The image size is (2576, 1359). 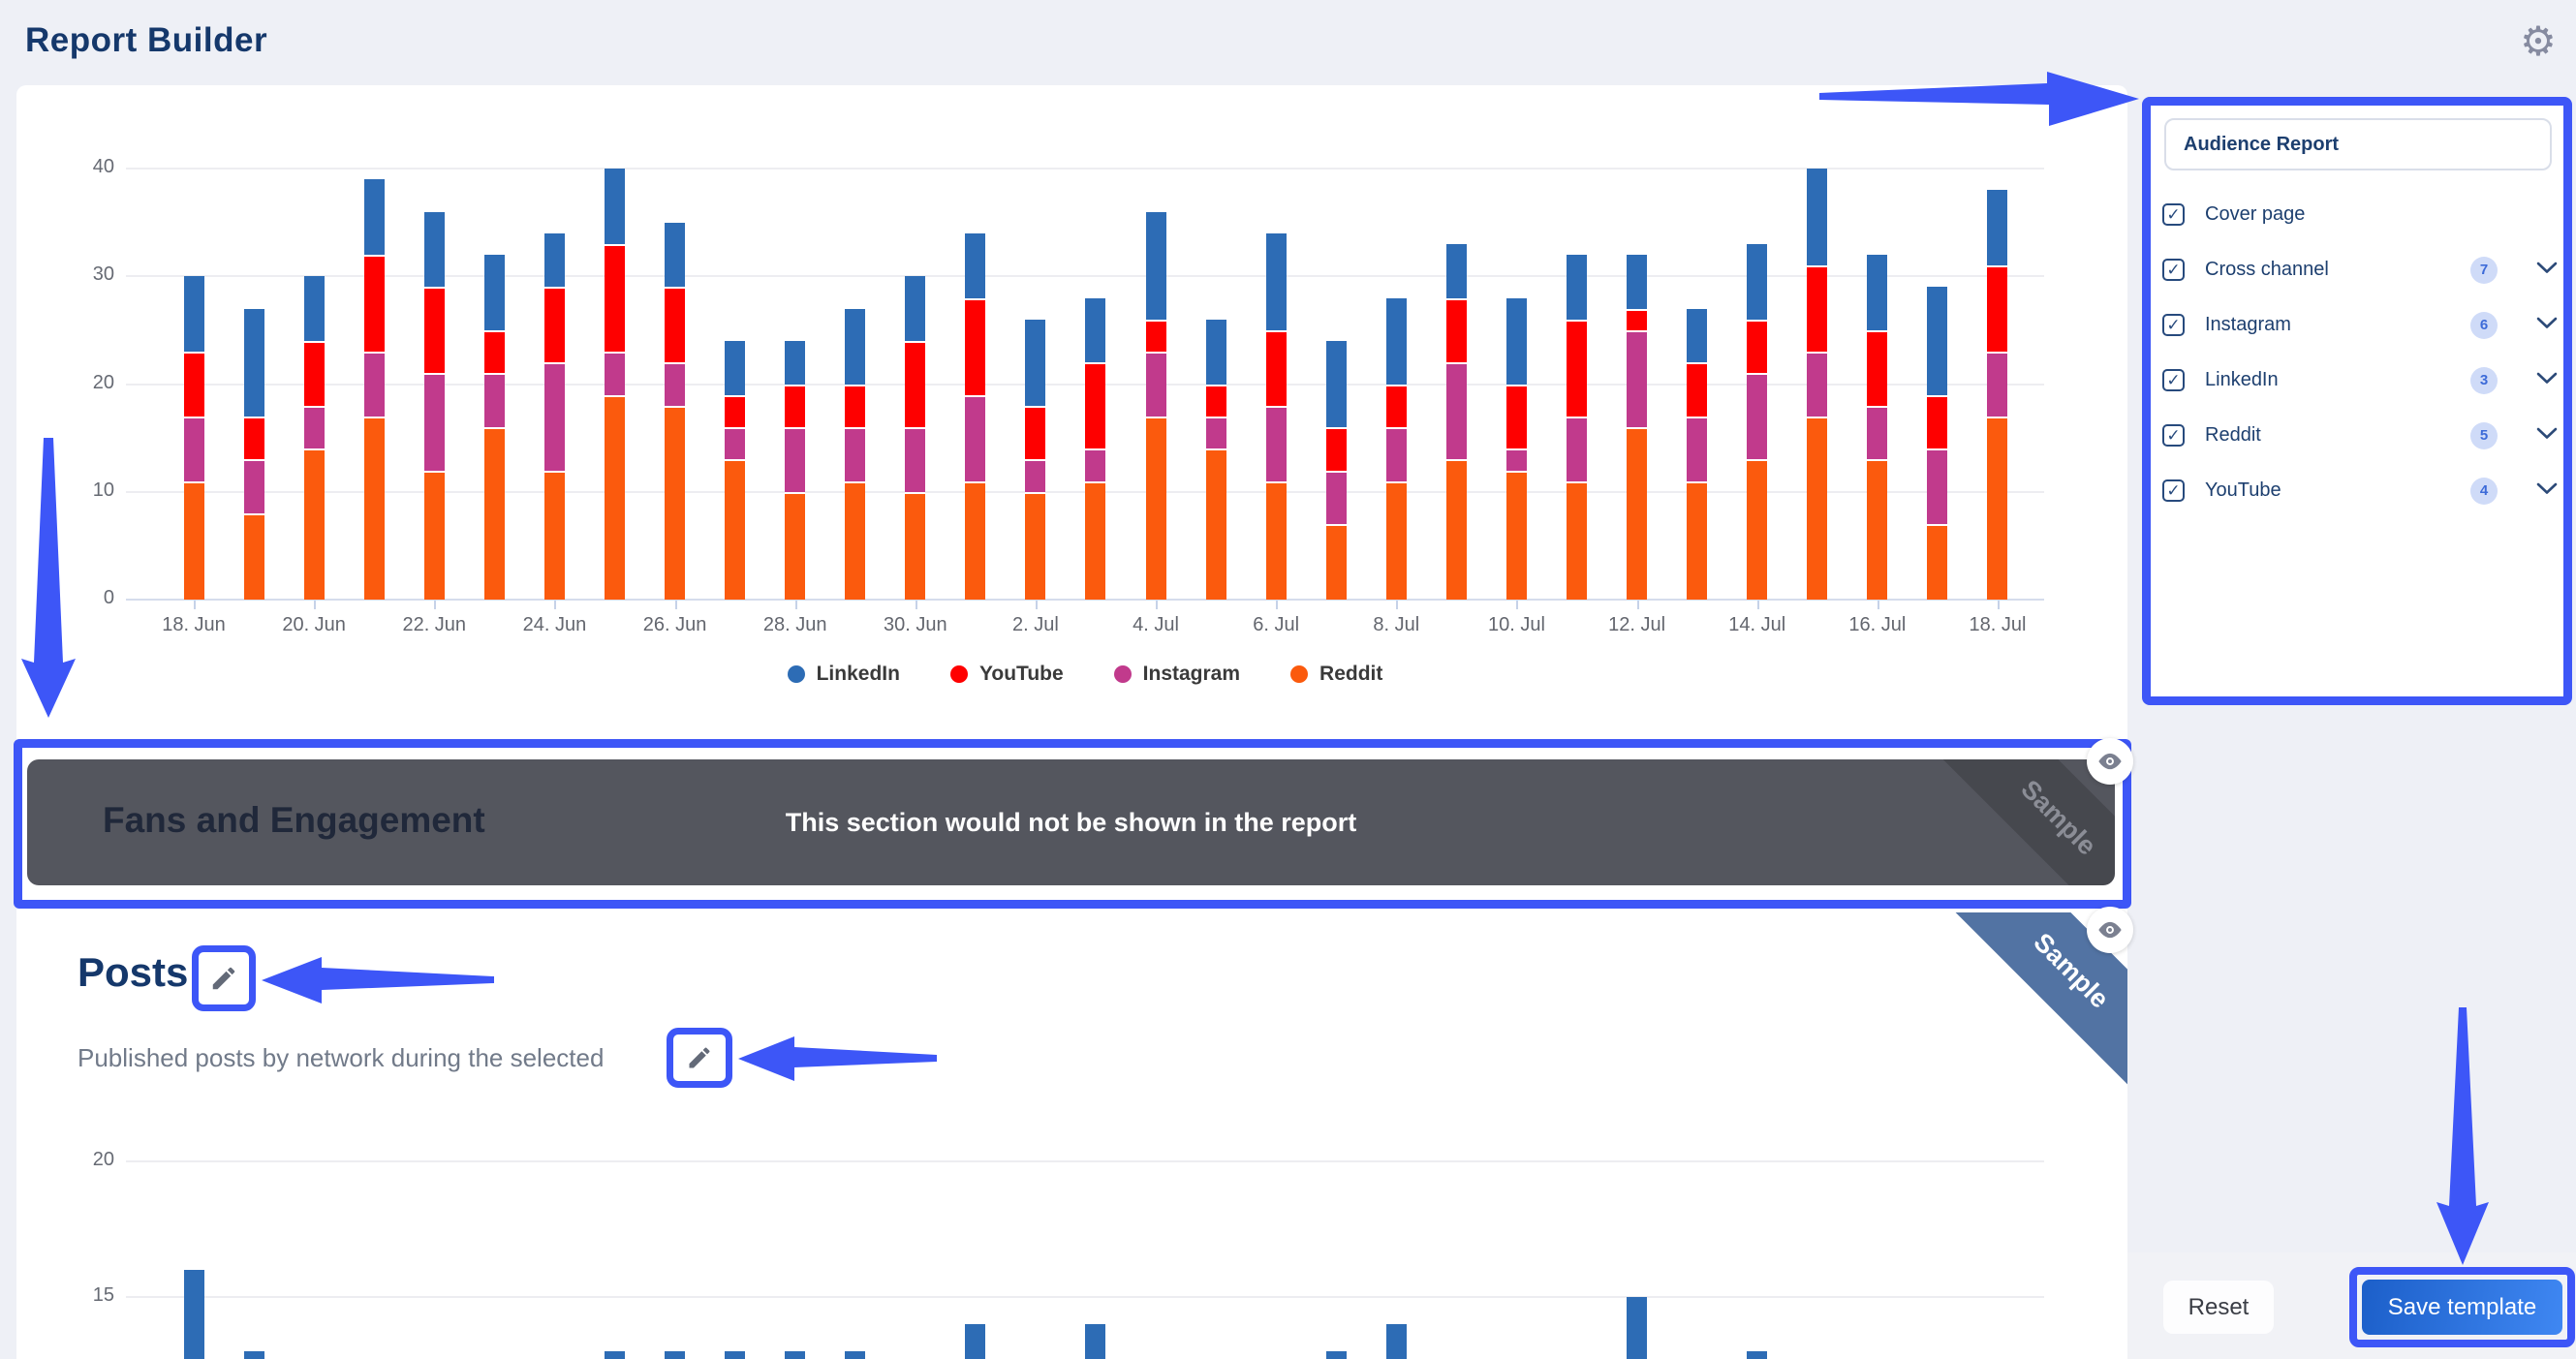 I want to click on pencil-icon, so click(x=699, y=1057).